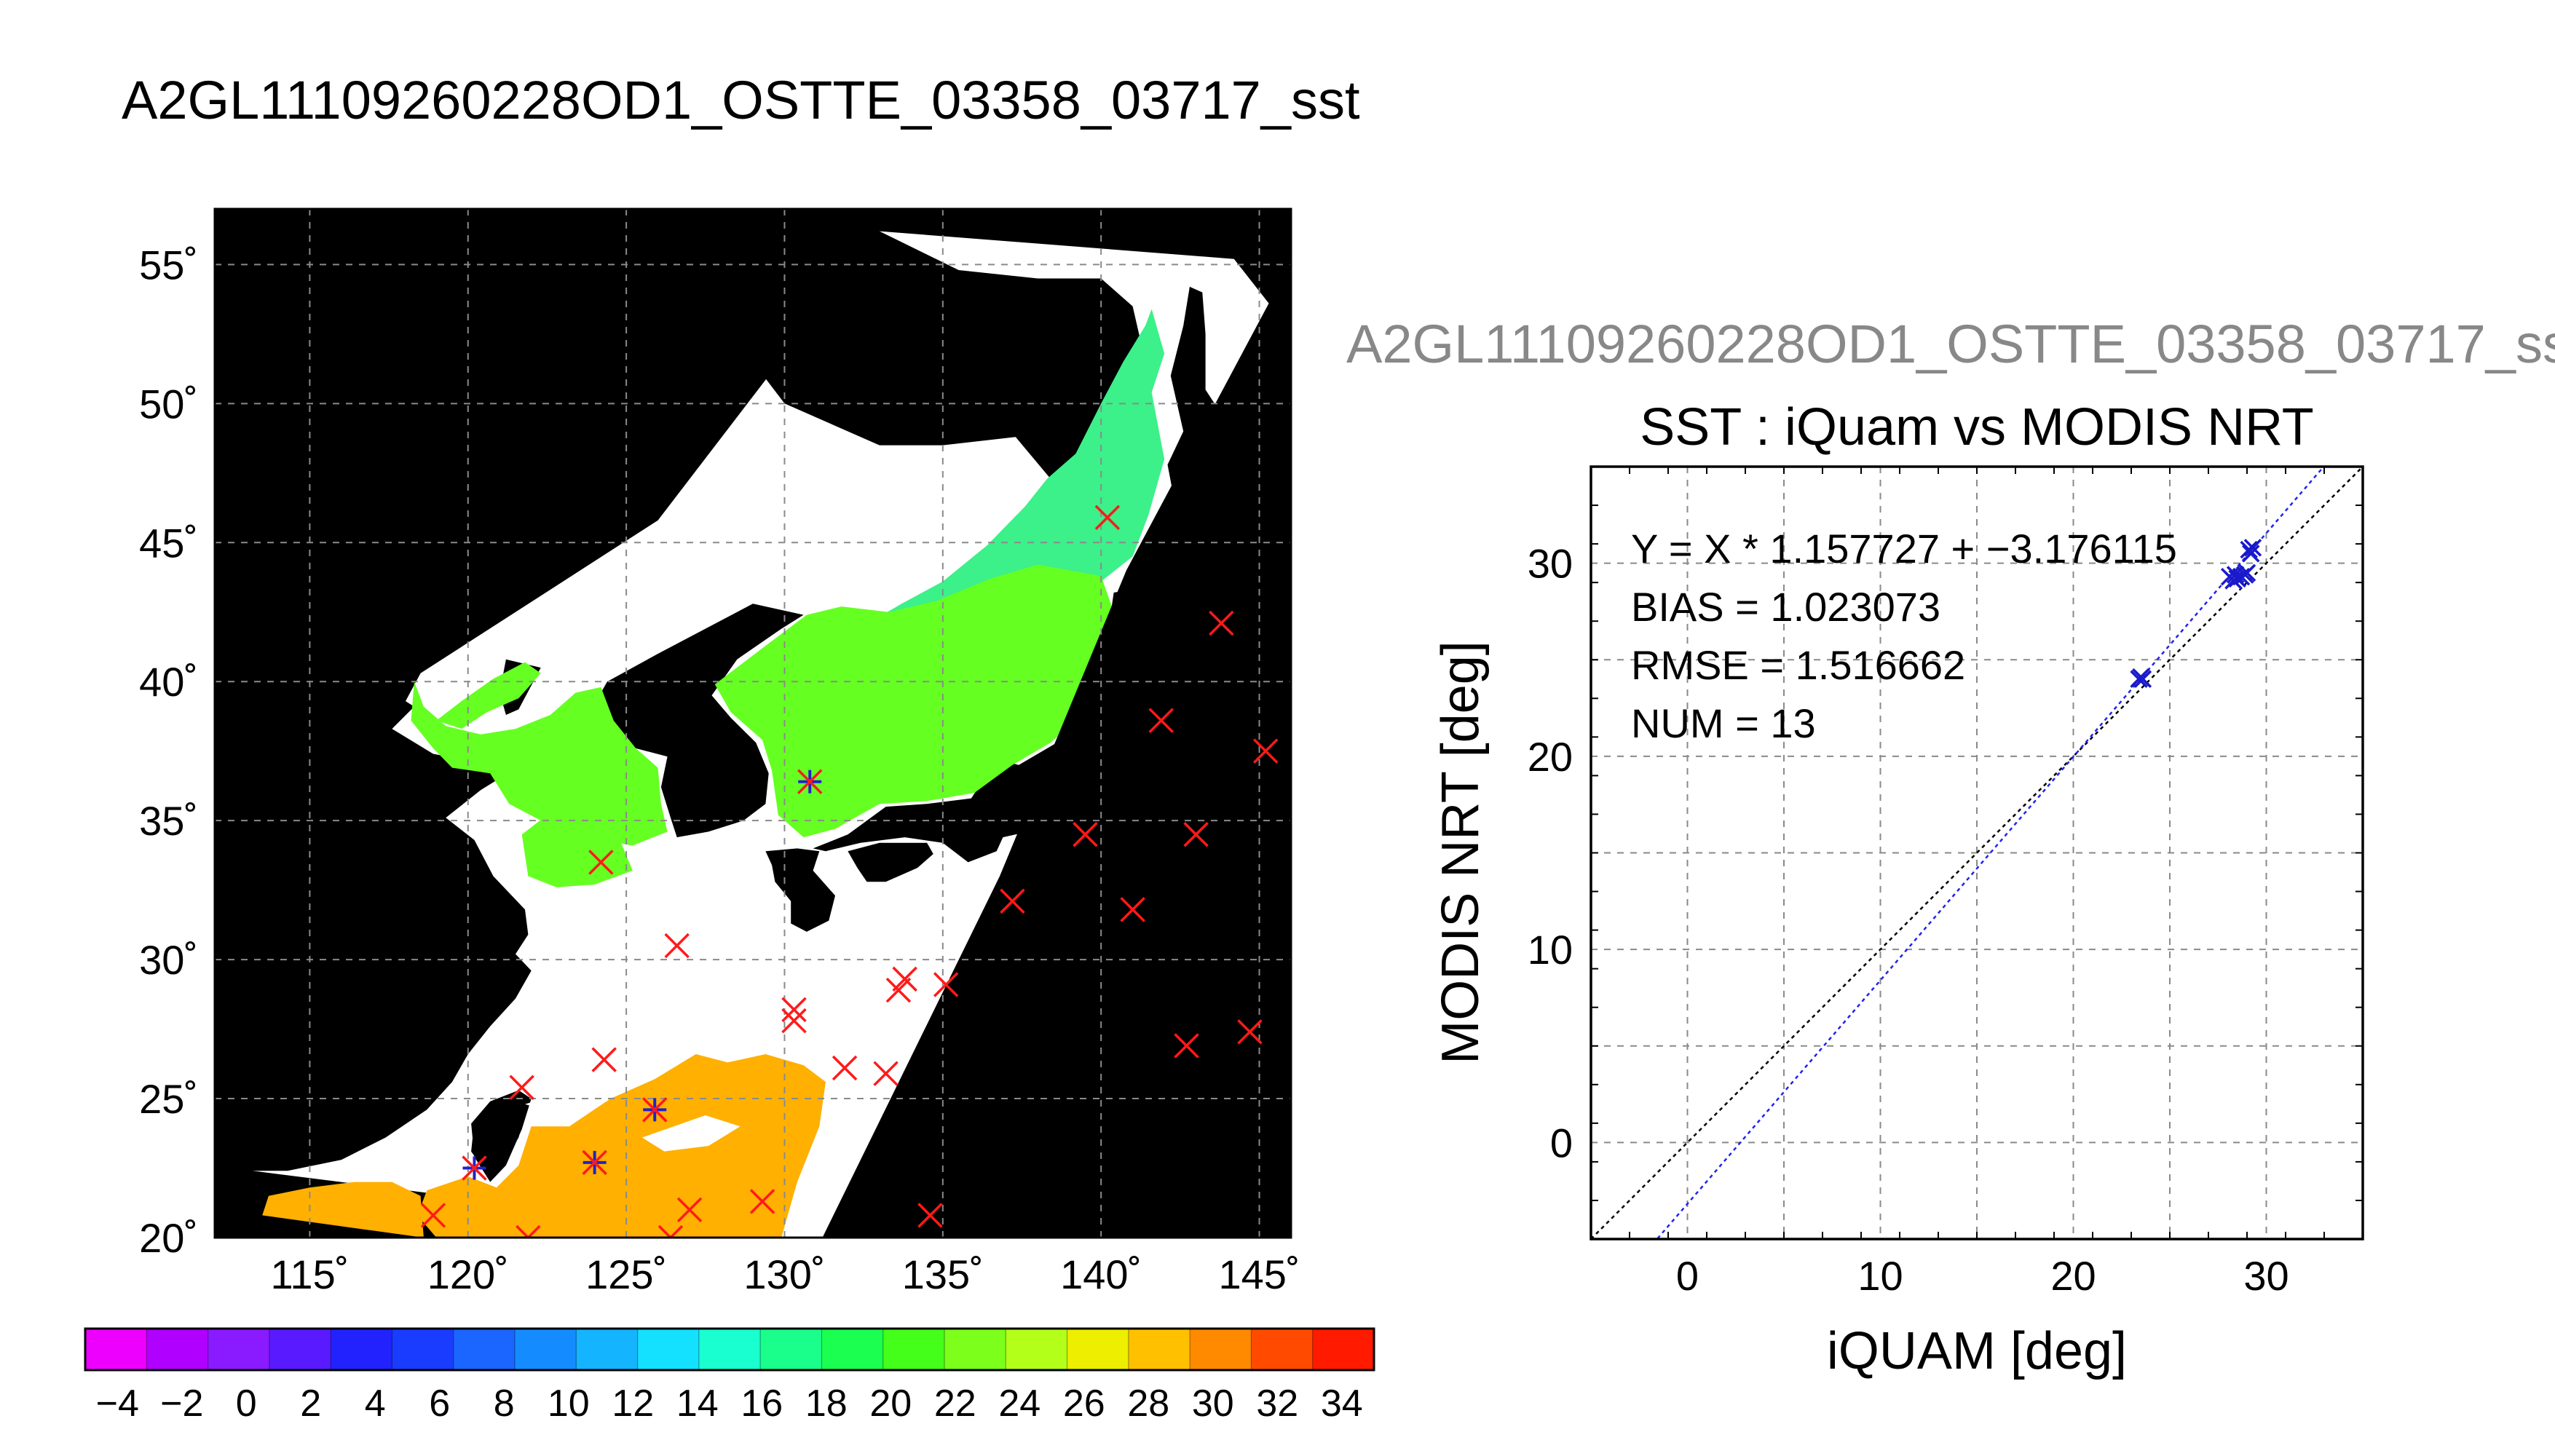 The width and height of the screenshot is (2555, 1456). Describe the element at coordinates (621, 1146) in the screenshot. I see `sst-south-warm-zone` at that location.